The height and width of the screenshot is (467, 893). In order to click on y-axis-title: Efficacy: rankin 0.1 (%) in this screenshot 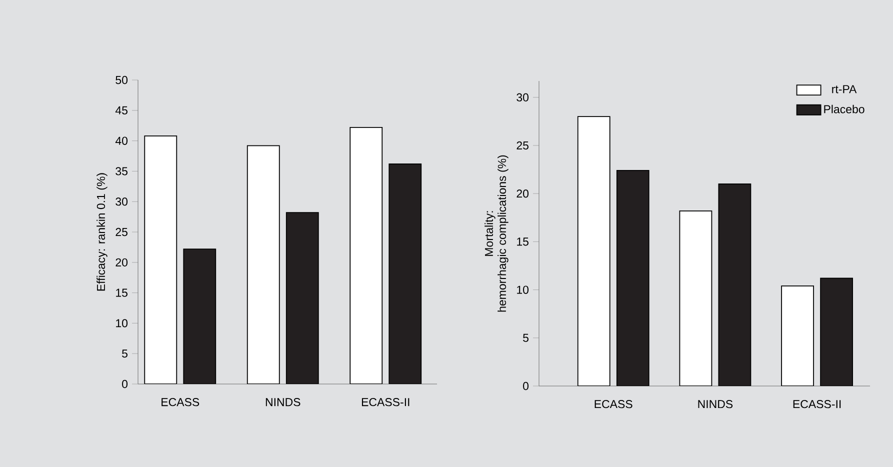, I will do `click(102, 232)`.